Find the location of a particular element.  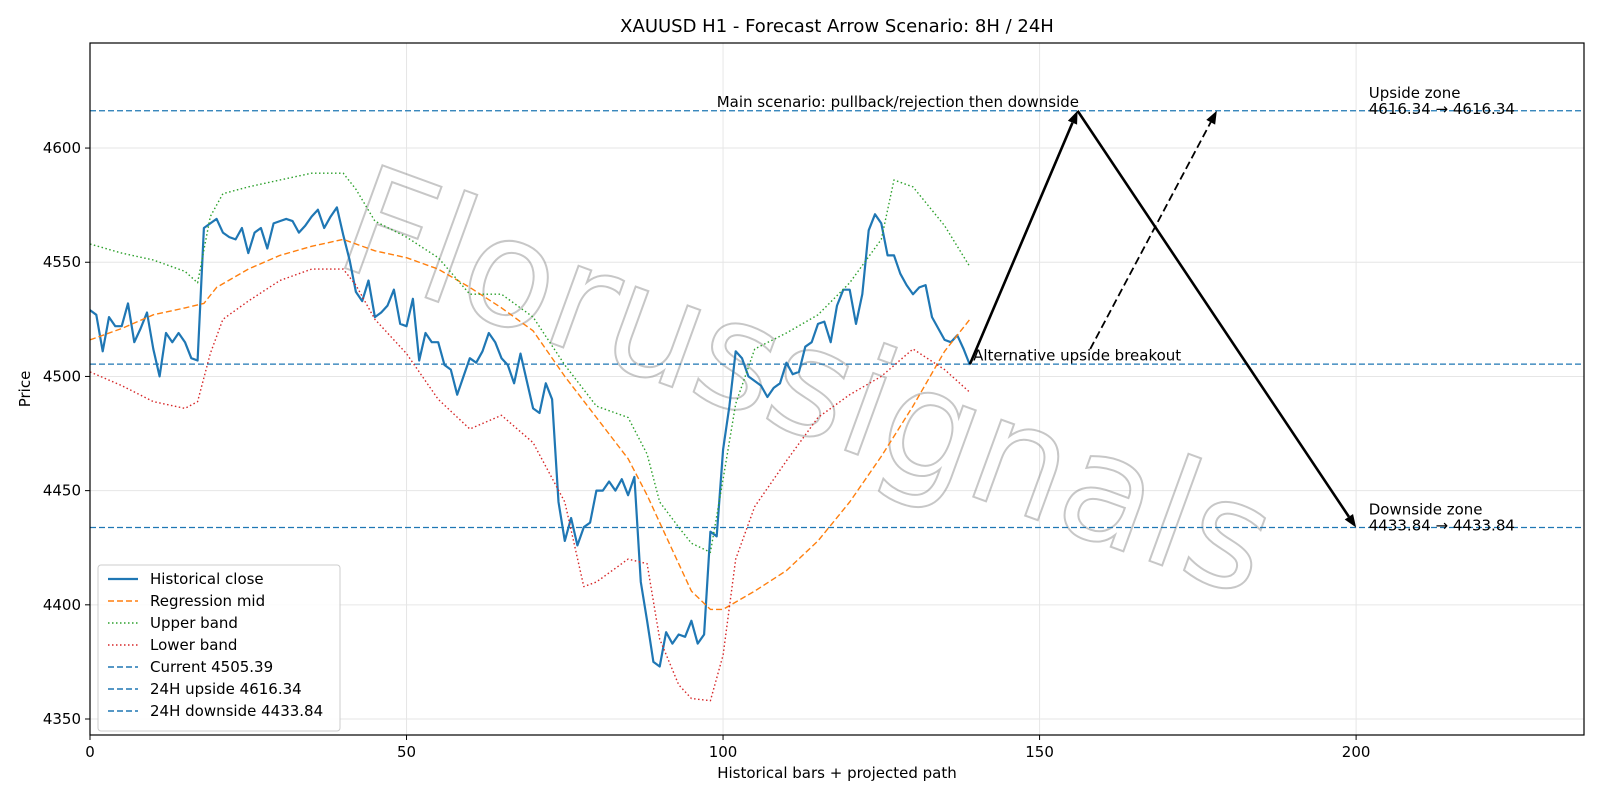

annotation-up-title: Upside zone is located at coordinates (1415, 93).